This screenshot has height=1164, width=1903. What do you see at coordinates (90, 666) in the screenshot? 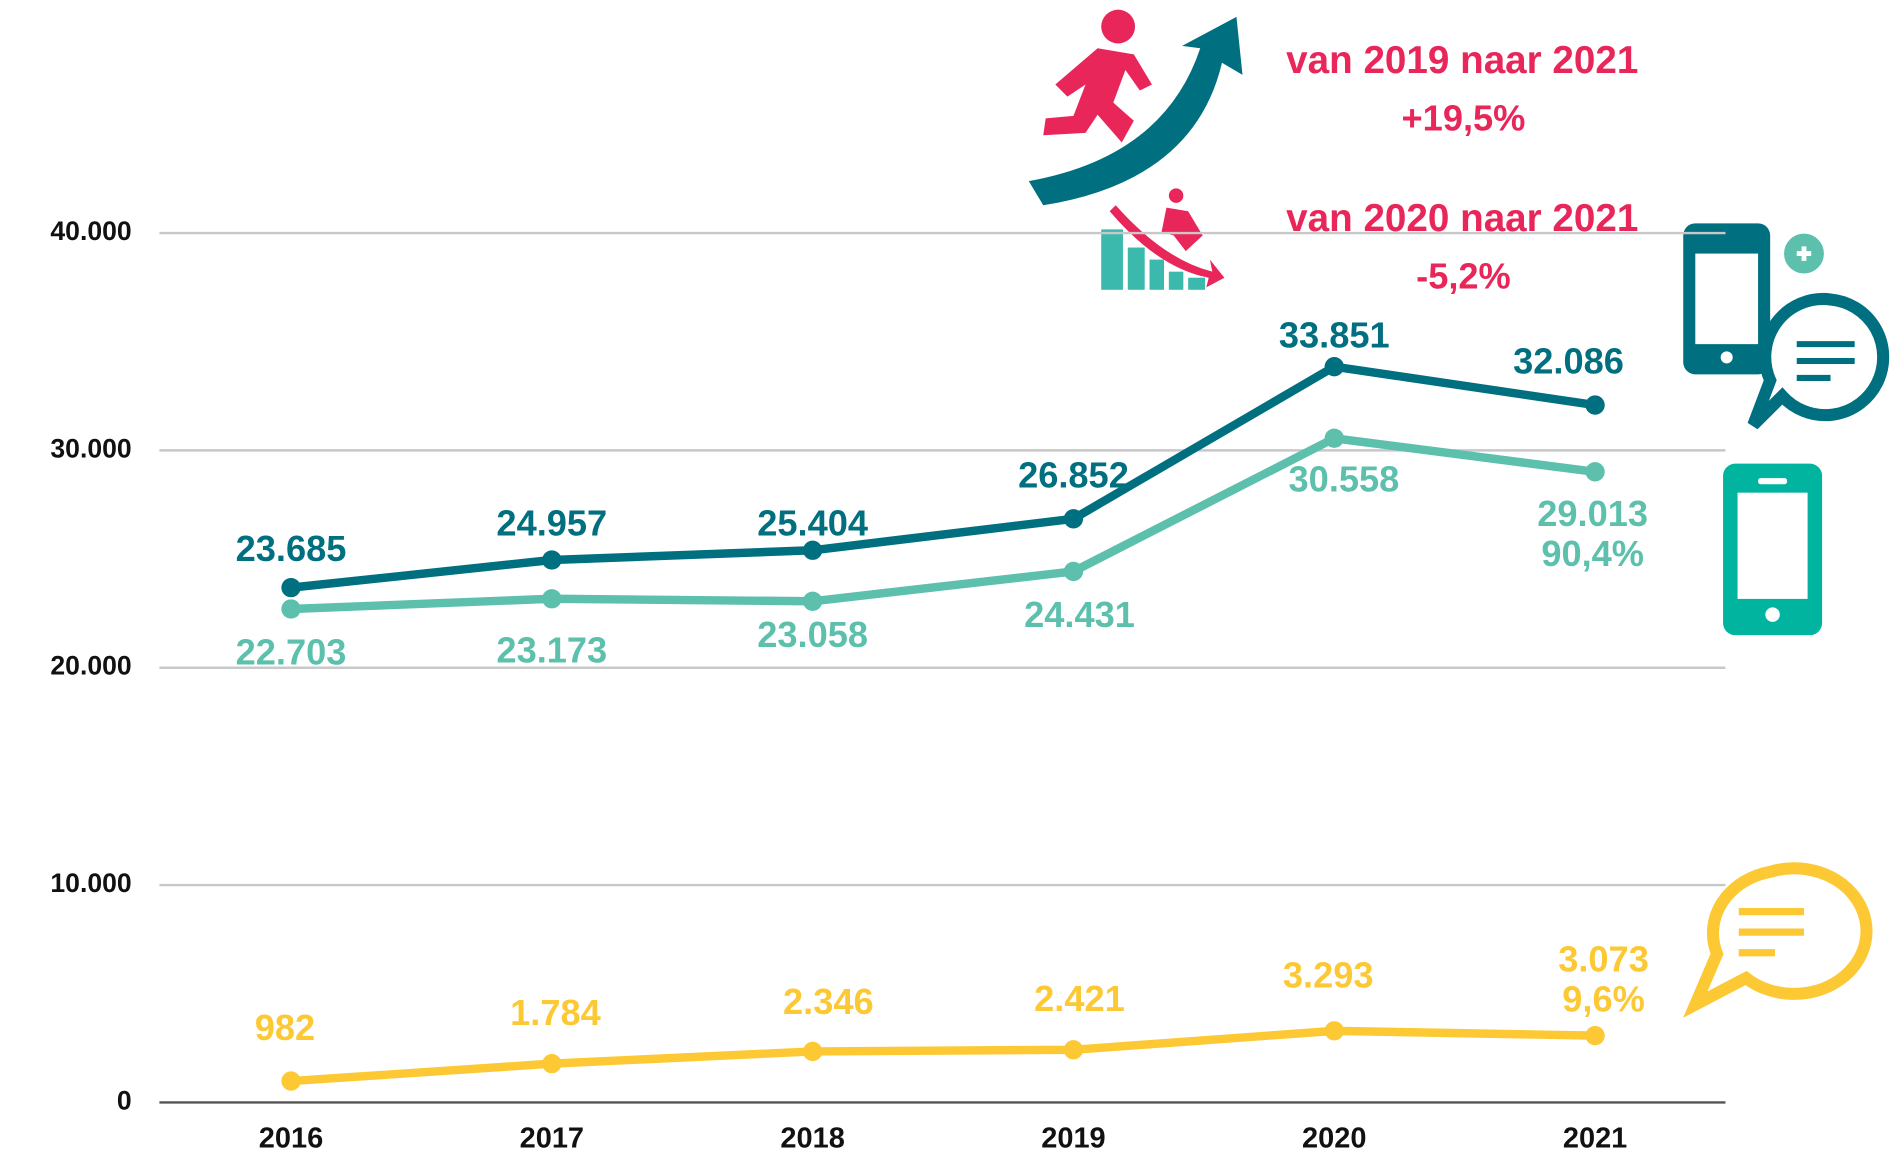
I see `y-tick-label: 20.000` at bounding box center [90, 666].